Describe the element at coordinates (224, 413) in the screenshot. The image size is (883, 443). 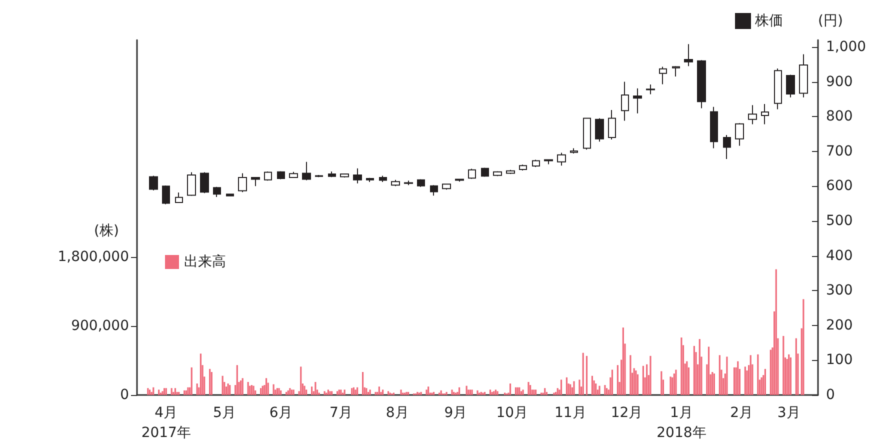
I see `x-tick-label: 5月` at that location.